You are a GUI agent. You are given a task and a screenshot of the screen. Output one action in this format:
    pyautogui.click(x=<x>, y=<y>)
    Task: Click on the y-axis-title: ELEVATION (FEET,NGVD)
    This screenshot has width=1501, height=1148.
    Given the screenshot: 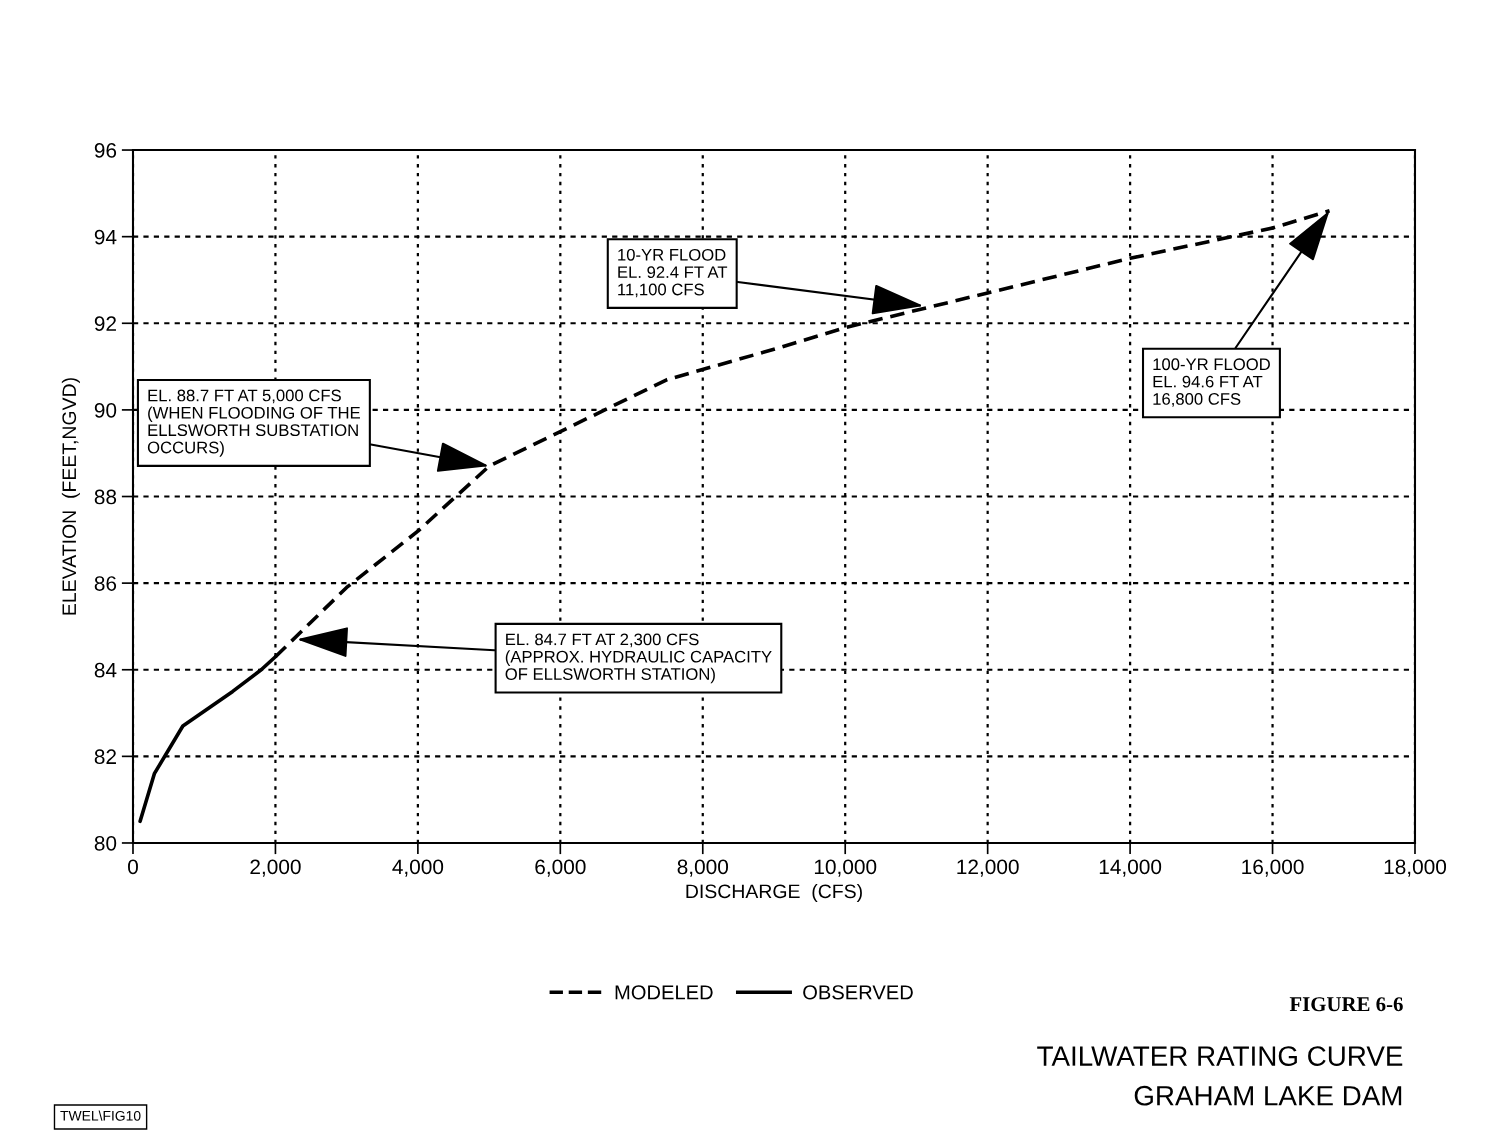 What is the action you would take?
    pyautogui.click(x=70, y=496)
    